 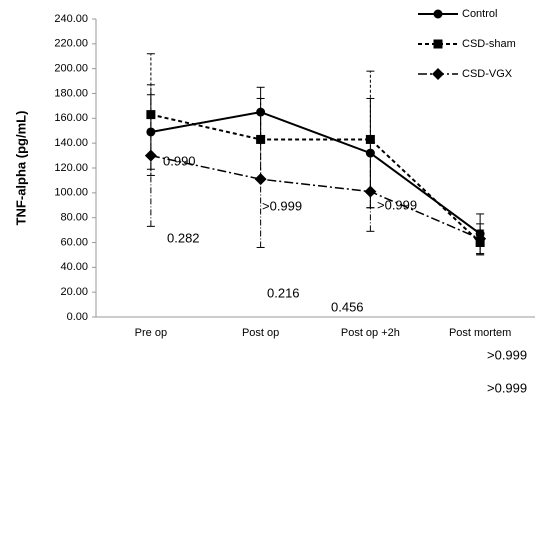 I want to click on y-tick-label: 140.00, so click(x=71, y=143).